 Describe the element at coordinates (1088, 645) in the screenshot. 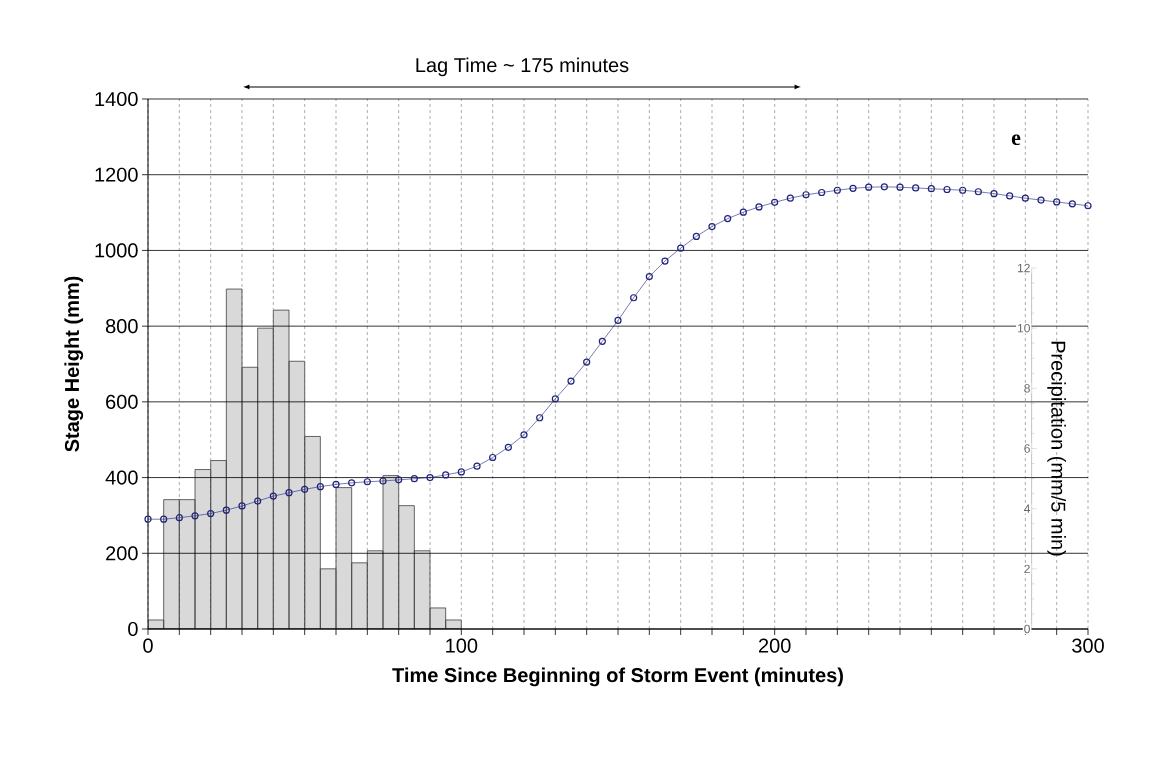

I see `x-tick-label: 300` at that location.